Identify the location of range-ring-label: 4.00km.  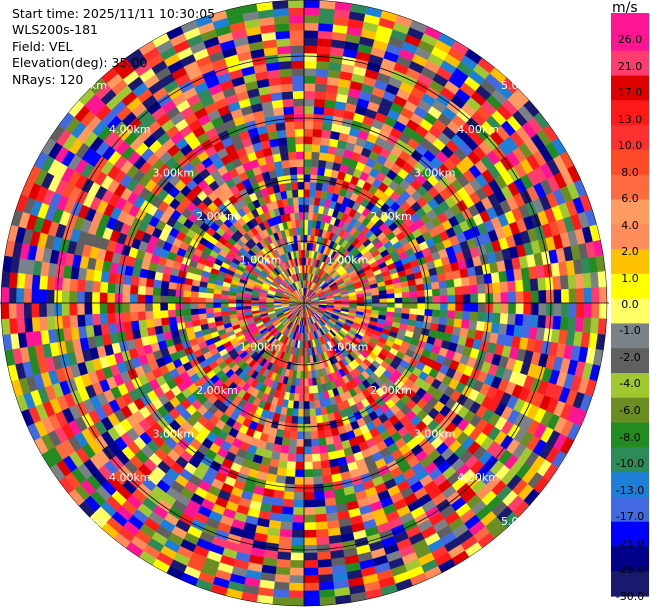
(478, 477).